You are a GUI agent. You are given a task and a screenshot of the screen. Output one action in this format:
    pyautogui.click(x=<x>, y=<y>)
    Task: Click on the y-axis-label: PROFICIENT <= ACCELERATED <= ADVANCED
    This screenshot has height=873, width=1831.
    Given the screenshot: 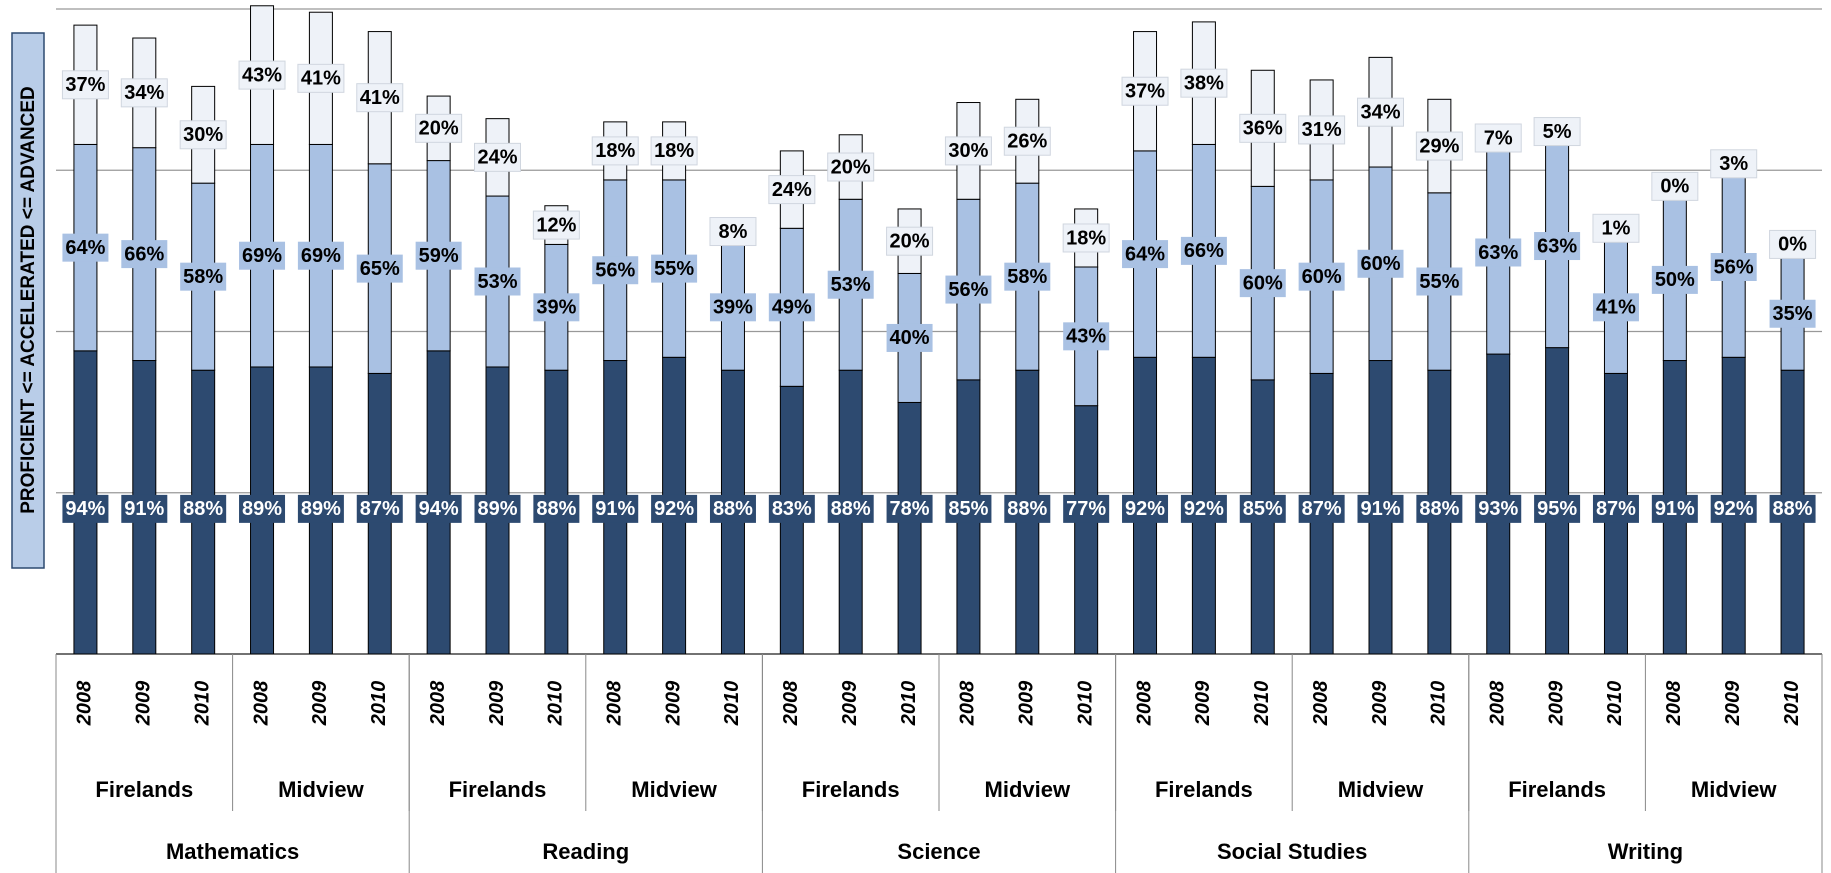 What is the action you would take?
    pyautogui.click(x=28, y=300)
    